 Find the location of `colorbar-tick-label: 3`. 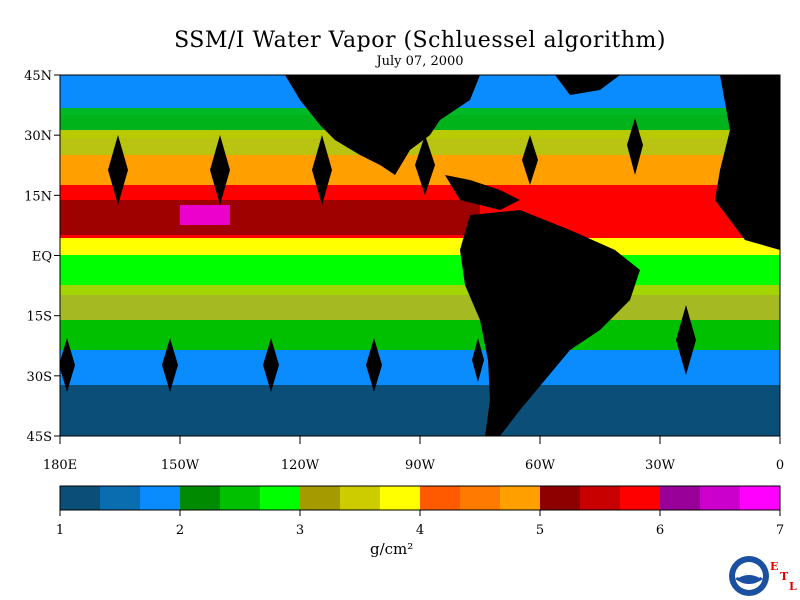

colorbar-tick-label: 3 is located at coordinates (300, 530).